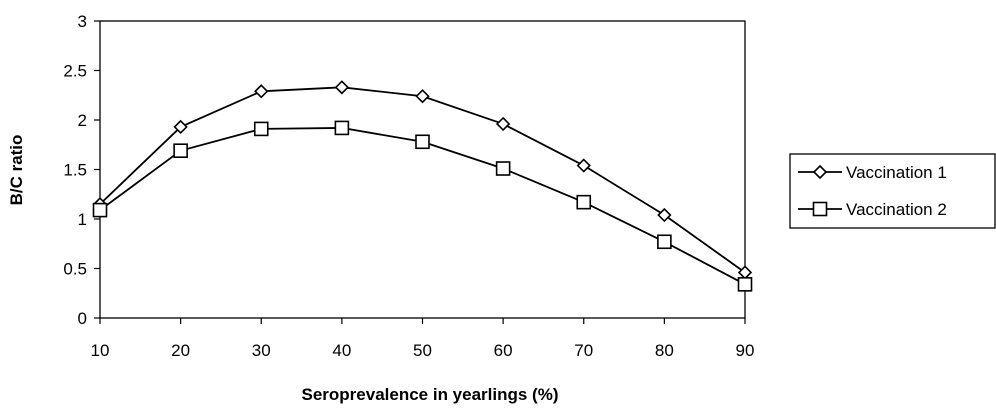  Describe the element at coordinates (180, 350) in the screenshot. I see `x-tick-label: 20` at that location.